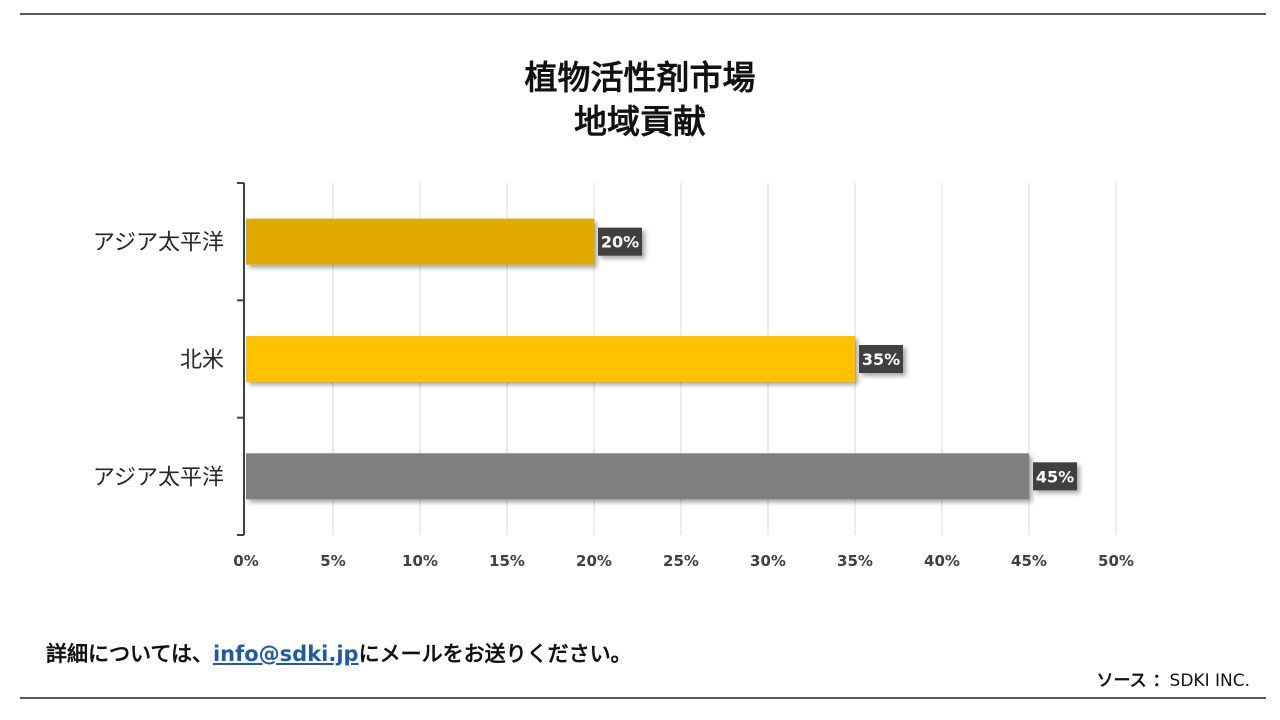 The width and height of the screenshot is (1280, 720). Describe the element at coordinates (643, 698) in the screenshot. I see `bottom-rule` at that location.